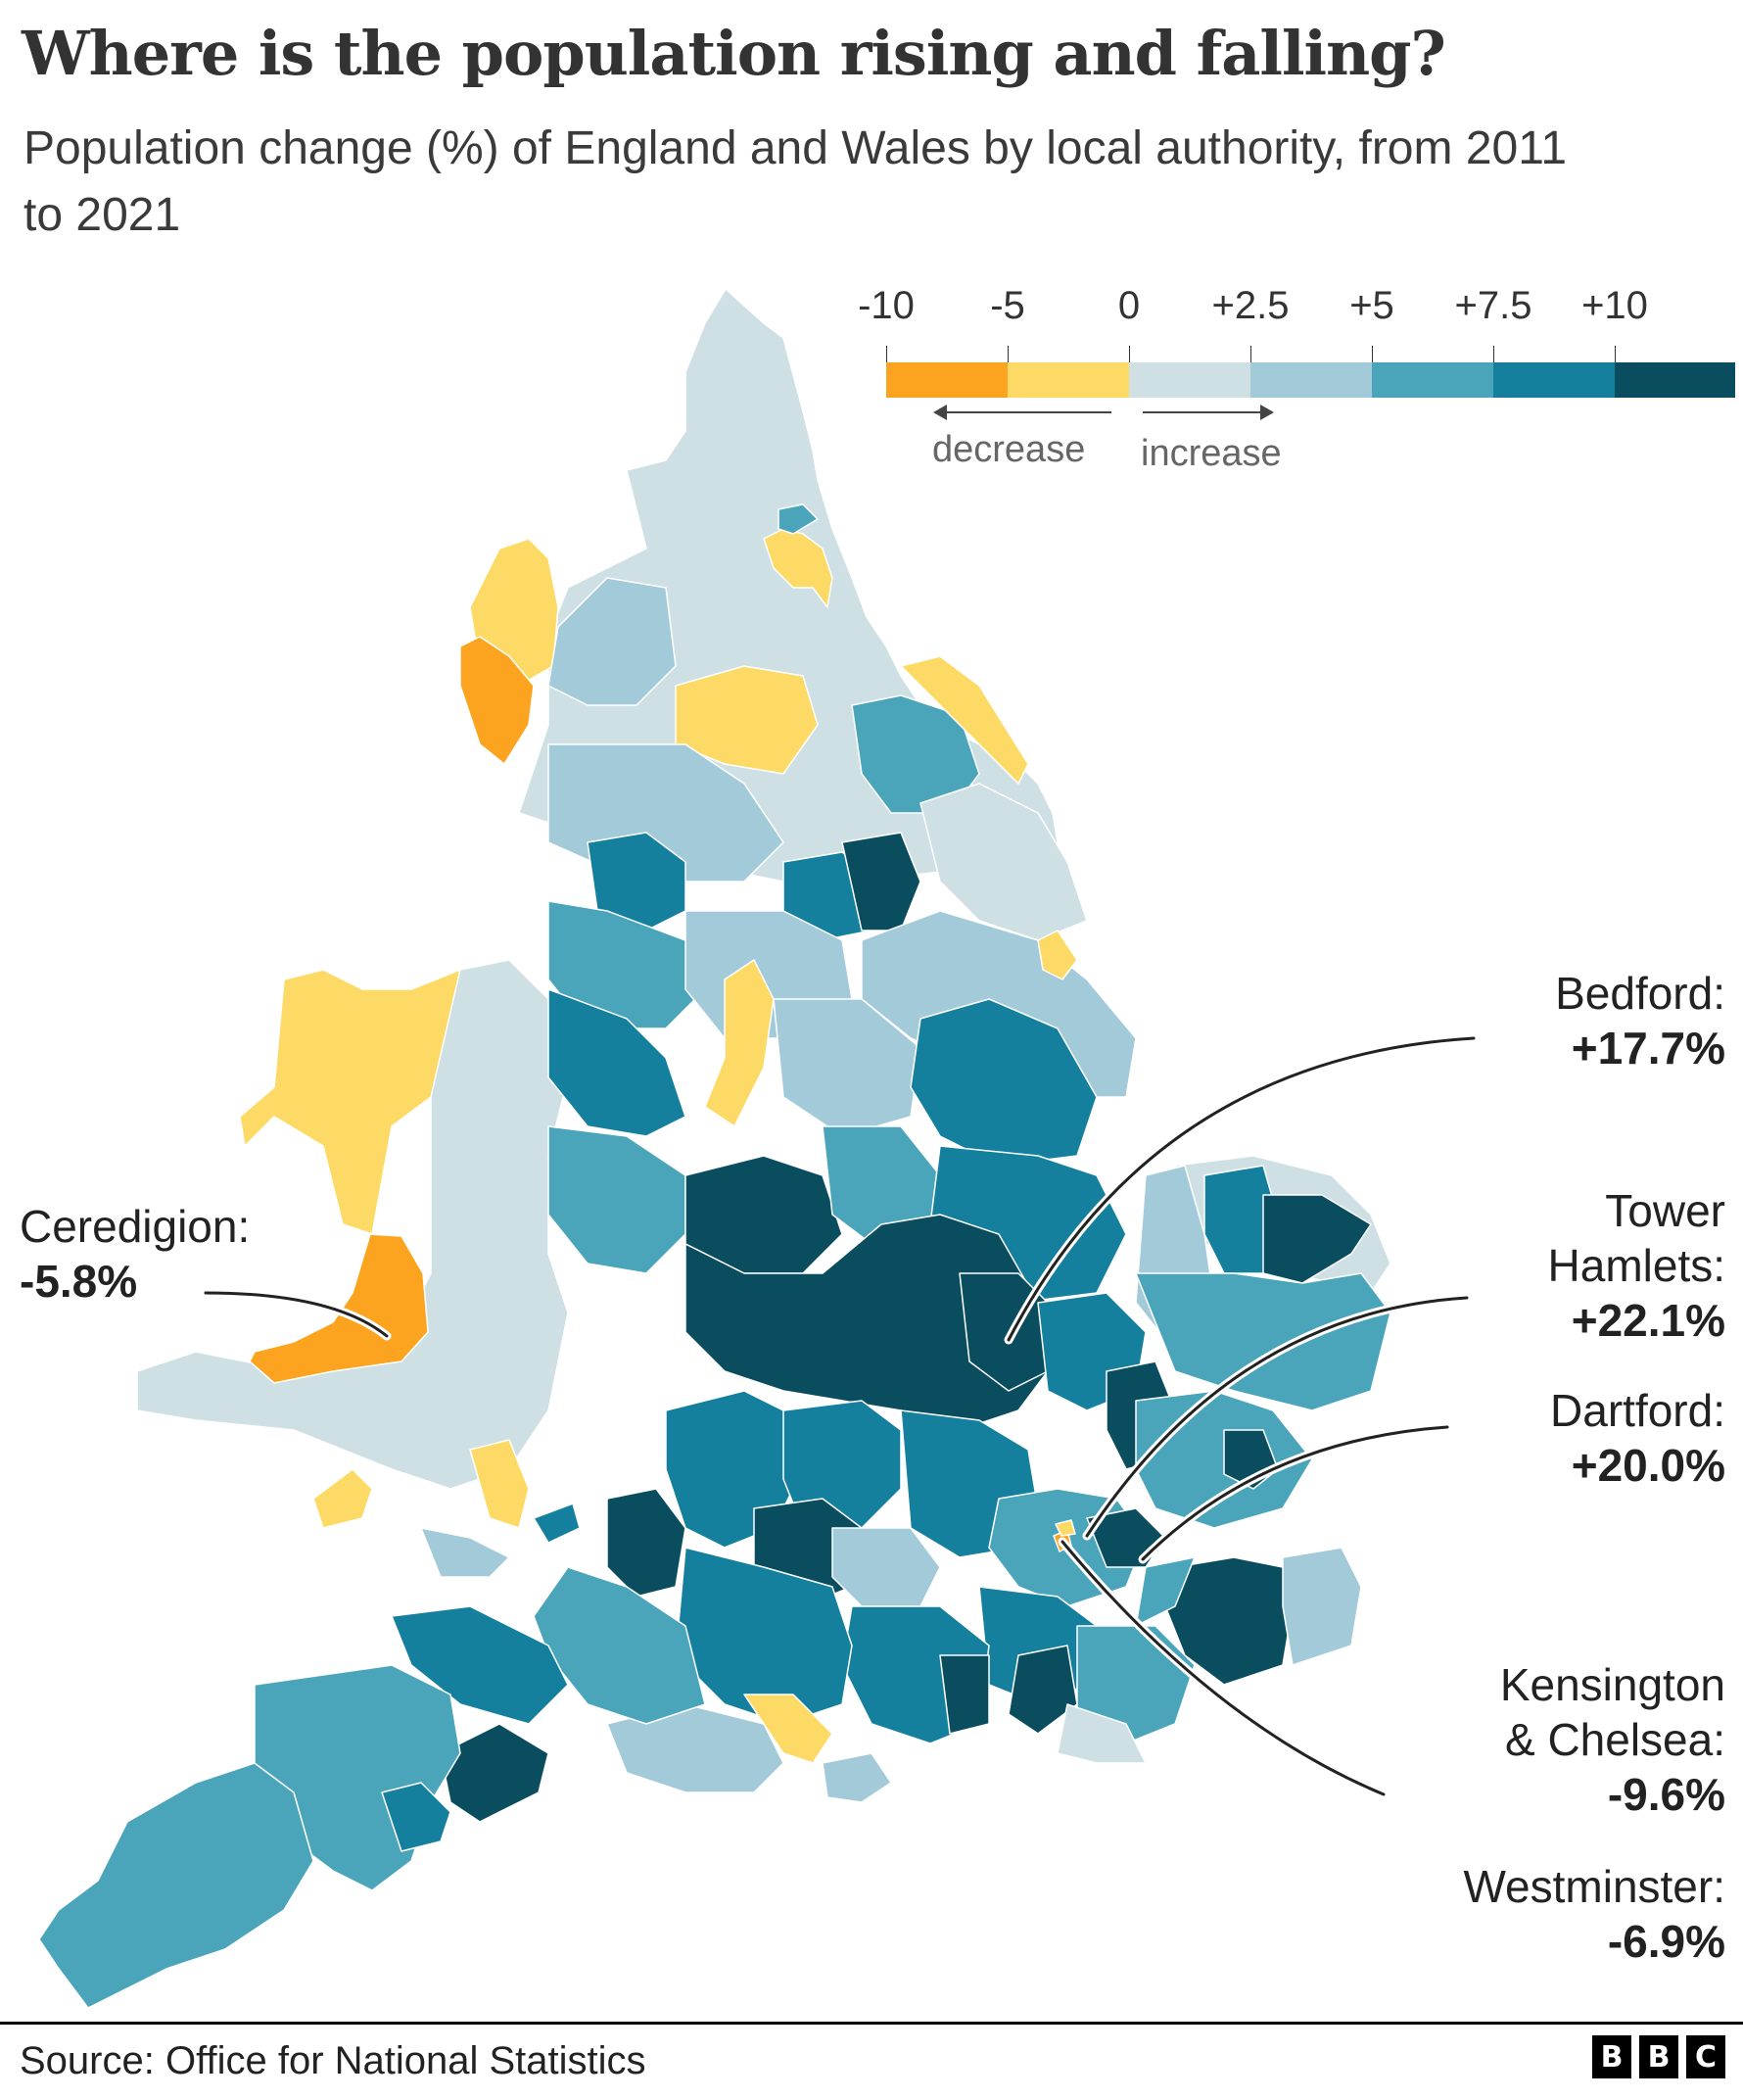  What do you see at coordinates (616, 1062) in the screenshot?
I see `region-shropshire` at bounding box center [616, 1062].